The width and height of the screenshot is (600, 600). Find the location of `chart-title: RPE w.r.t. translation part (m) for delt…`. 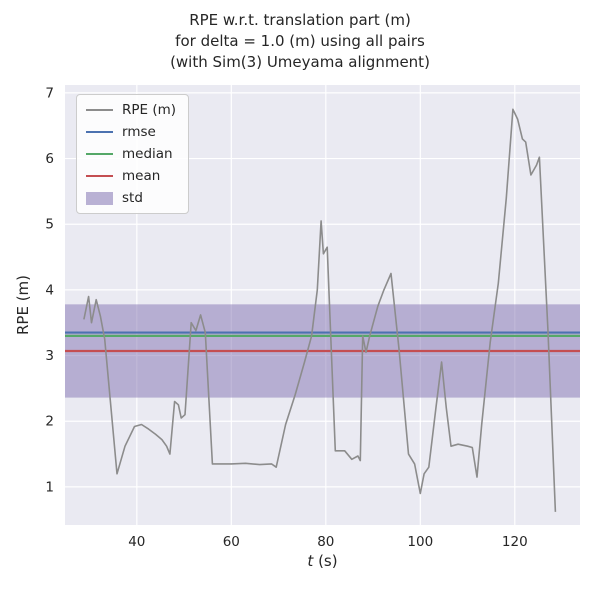

chart-title: RPE w.r.t. translation part (m) for delt… is located at coordinates (300, 41).